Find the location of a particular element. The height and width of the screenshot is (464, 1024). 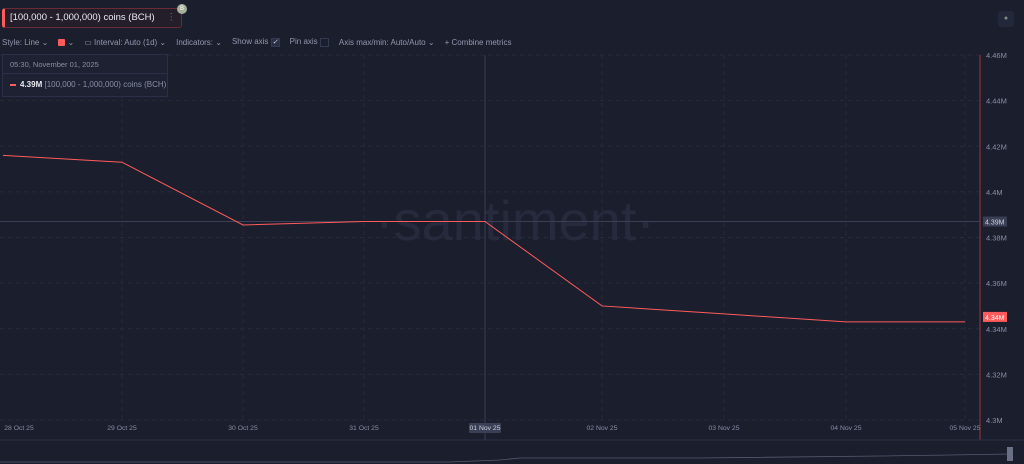

axis-maxmin-dropdown: Axis max/min: Auto/Auto ⌄ is located at coordinates (386, 42).